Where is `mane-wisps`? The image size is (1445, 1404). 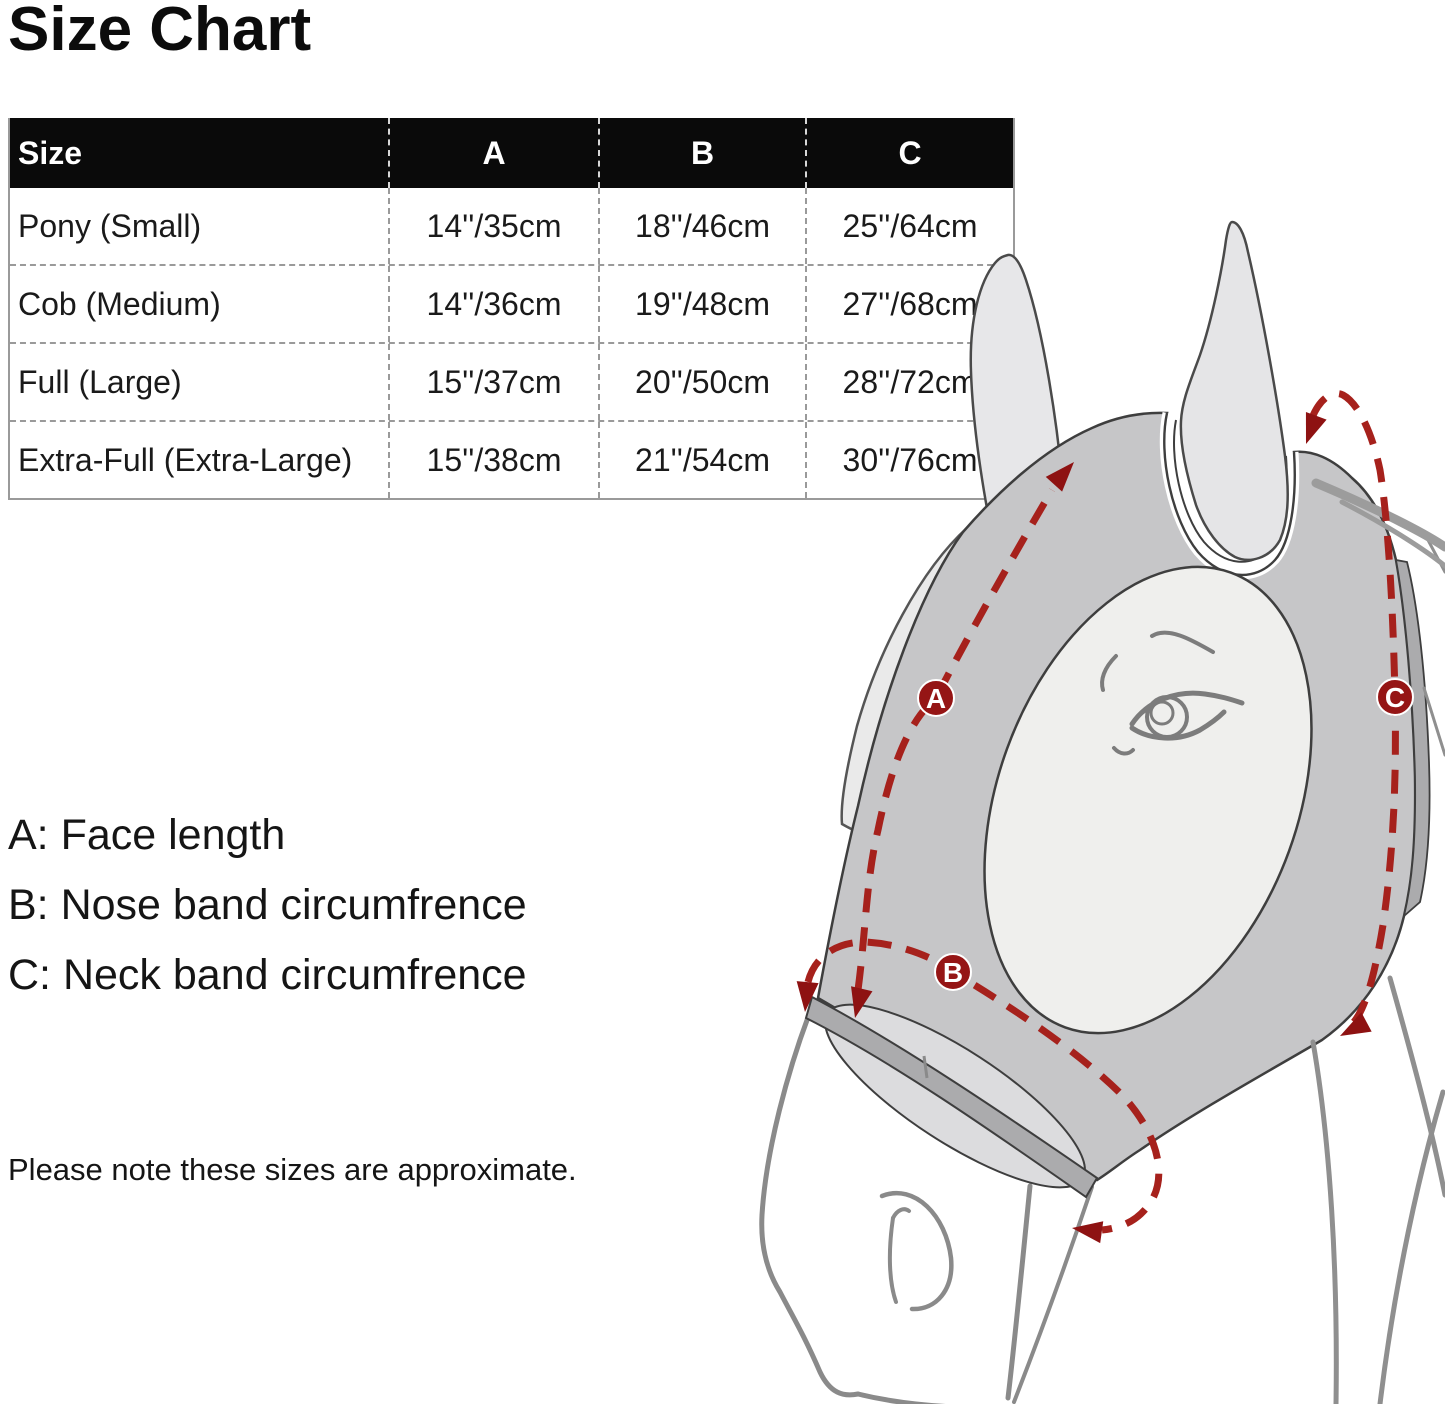
mane-wisps is located at coordinates (1378, 523).